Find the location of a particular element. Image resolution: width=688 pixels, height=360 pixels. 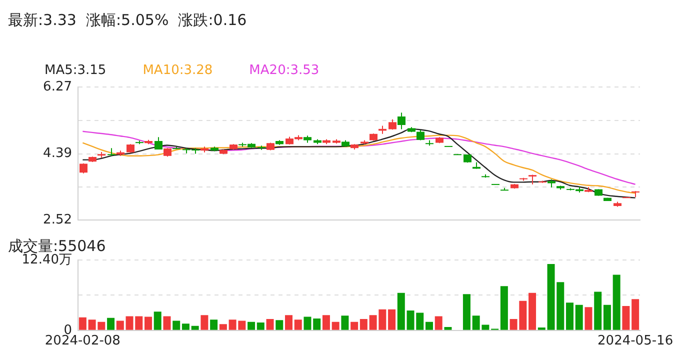

y-tick-label: 12.40万 is located at coordinates (47, 260).